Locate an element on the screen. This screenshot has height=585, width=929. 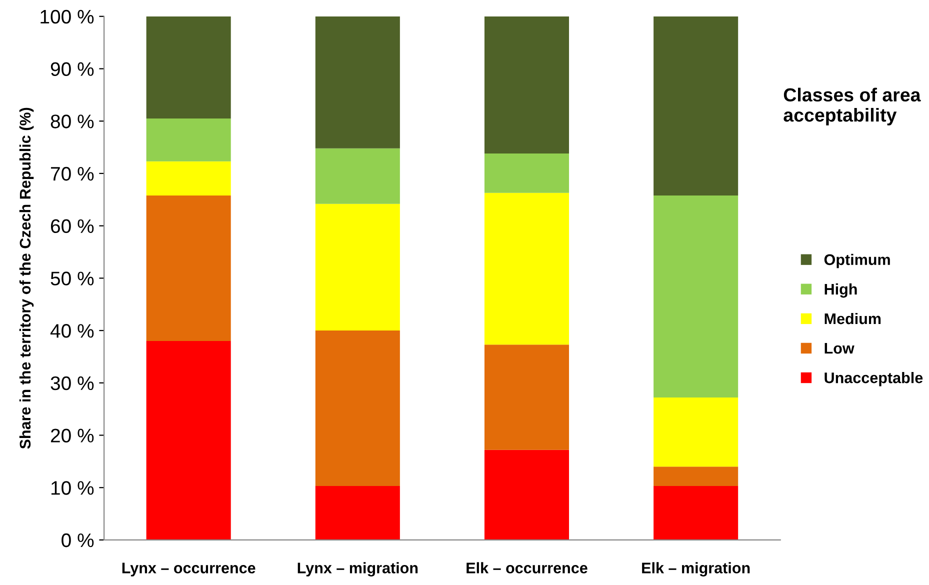
y-tick-label: 100 % is located at coordinates (67, 17).